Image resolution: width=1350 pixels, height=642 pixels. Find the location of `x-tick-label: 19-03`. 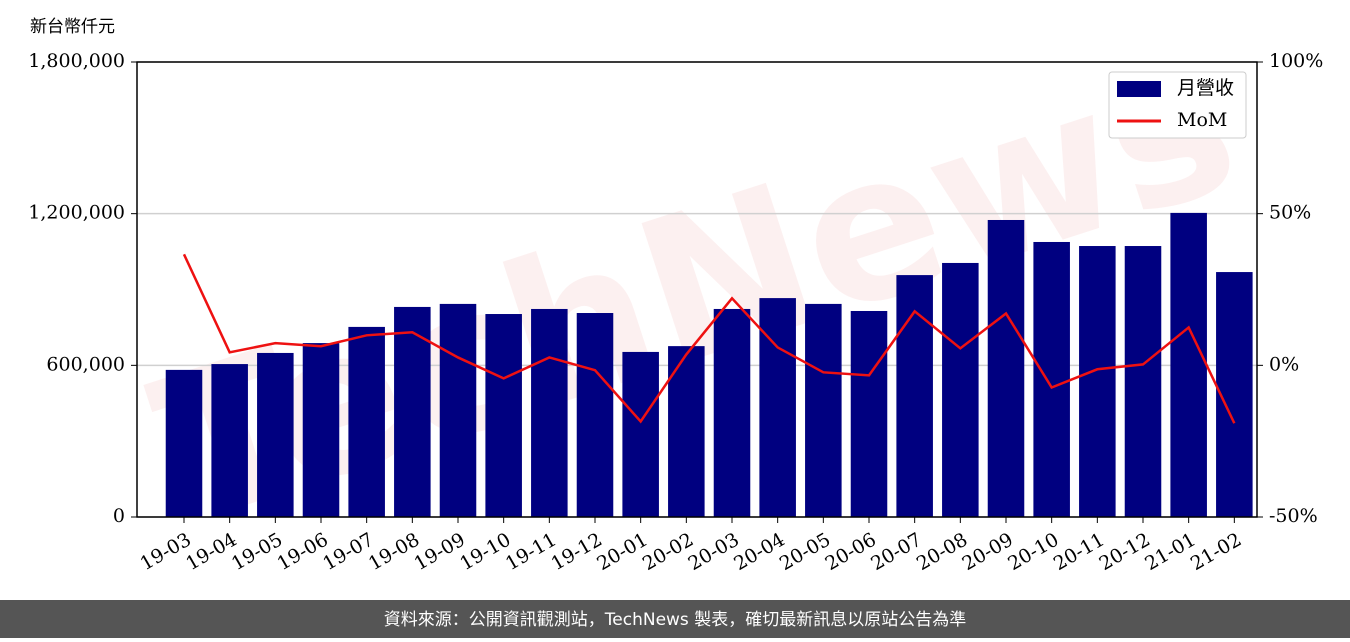

x-tick-label: 19-03 is located at coordinates (166, 552).